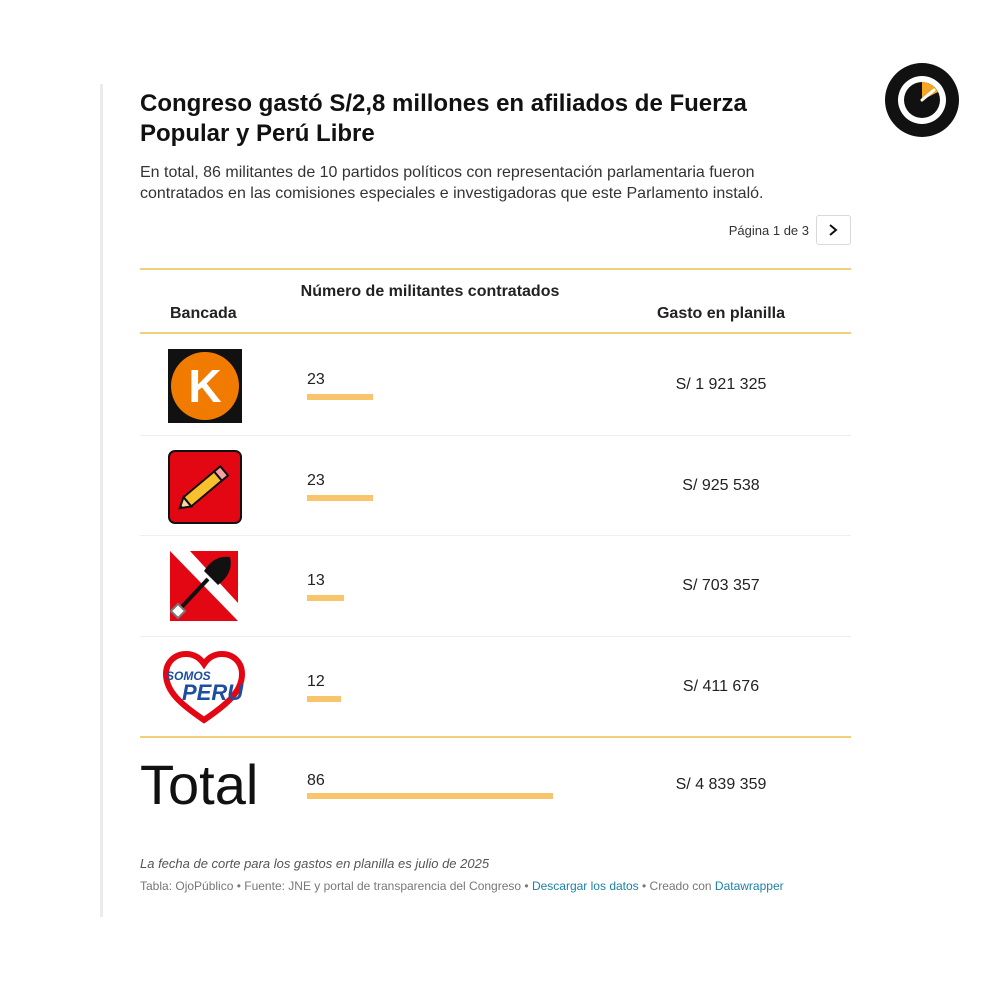  Describe the element at coordinates (495, 737) in the screenshot. I see `total-rule` at that location.